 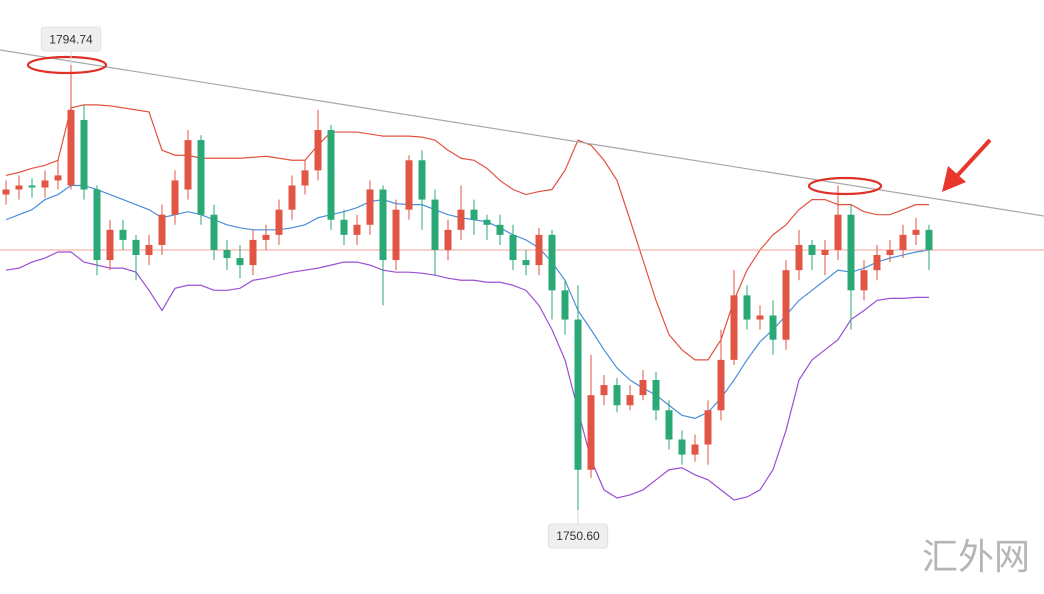 I want to click on arrow-head, so click(x=954, y=179).